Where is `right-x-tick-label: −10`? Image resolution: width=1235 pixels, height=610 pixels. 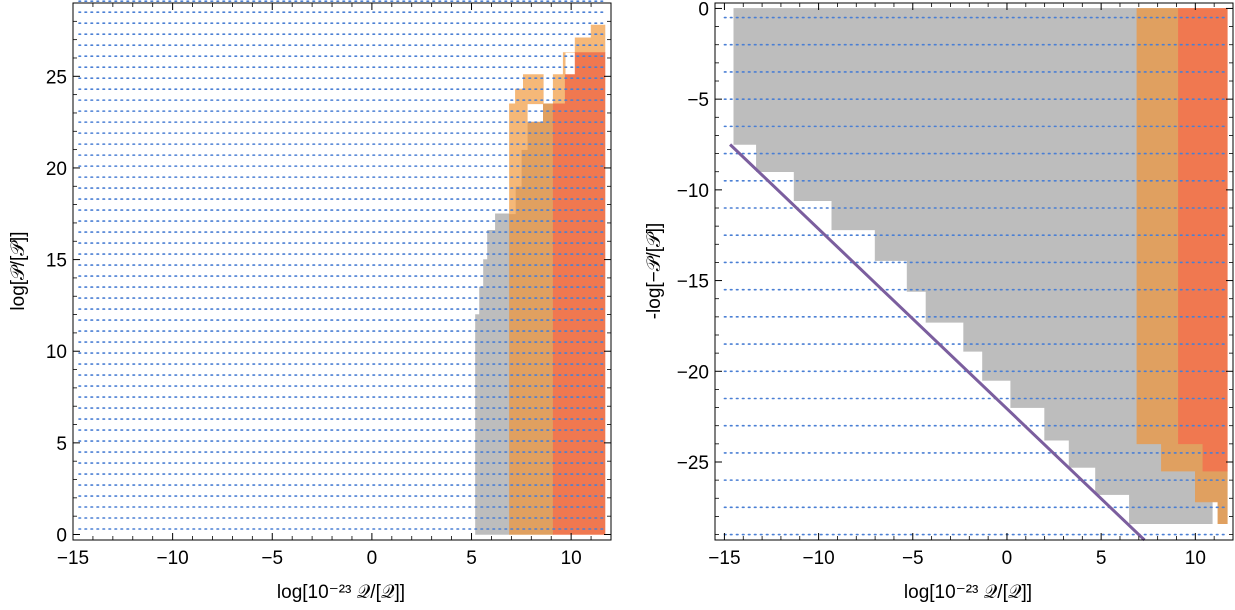
right-x-tick-label: −10 is located at coordinates (818, 558).